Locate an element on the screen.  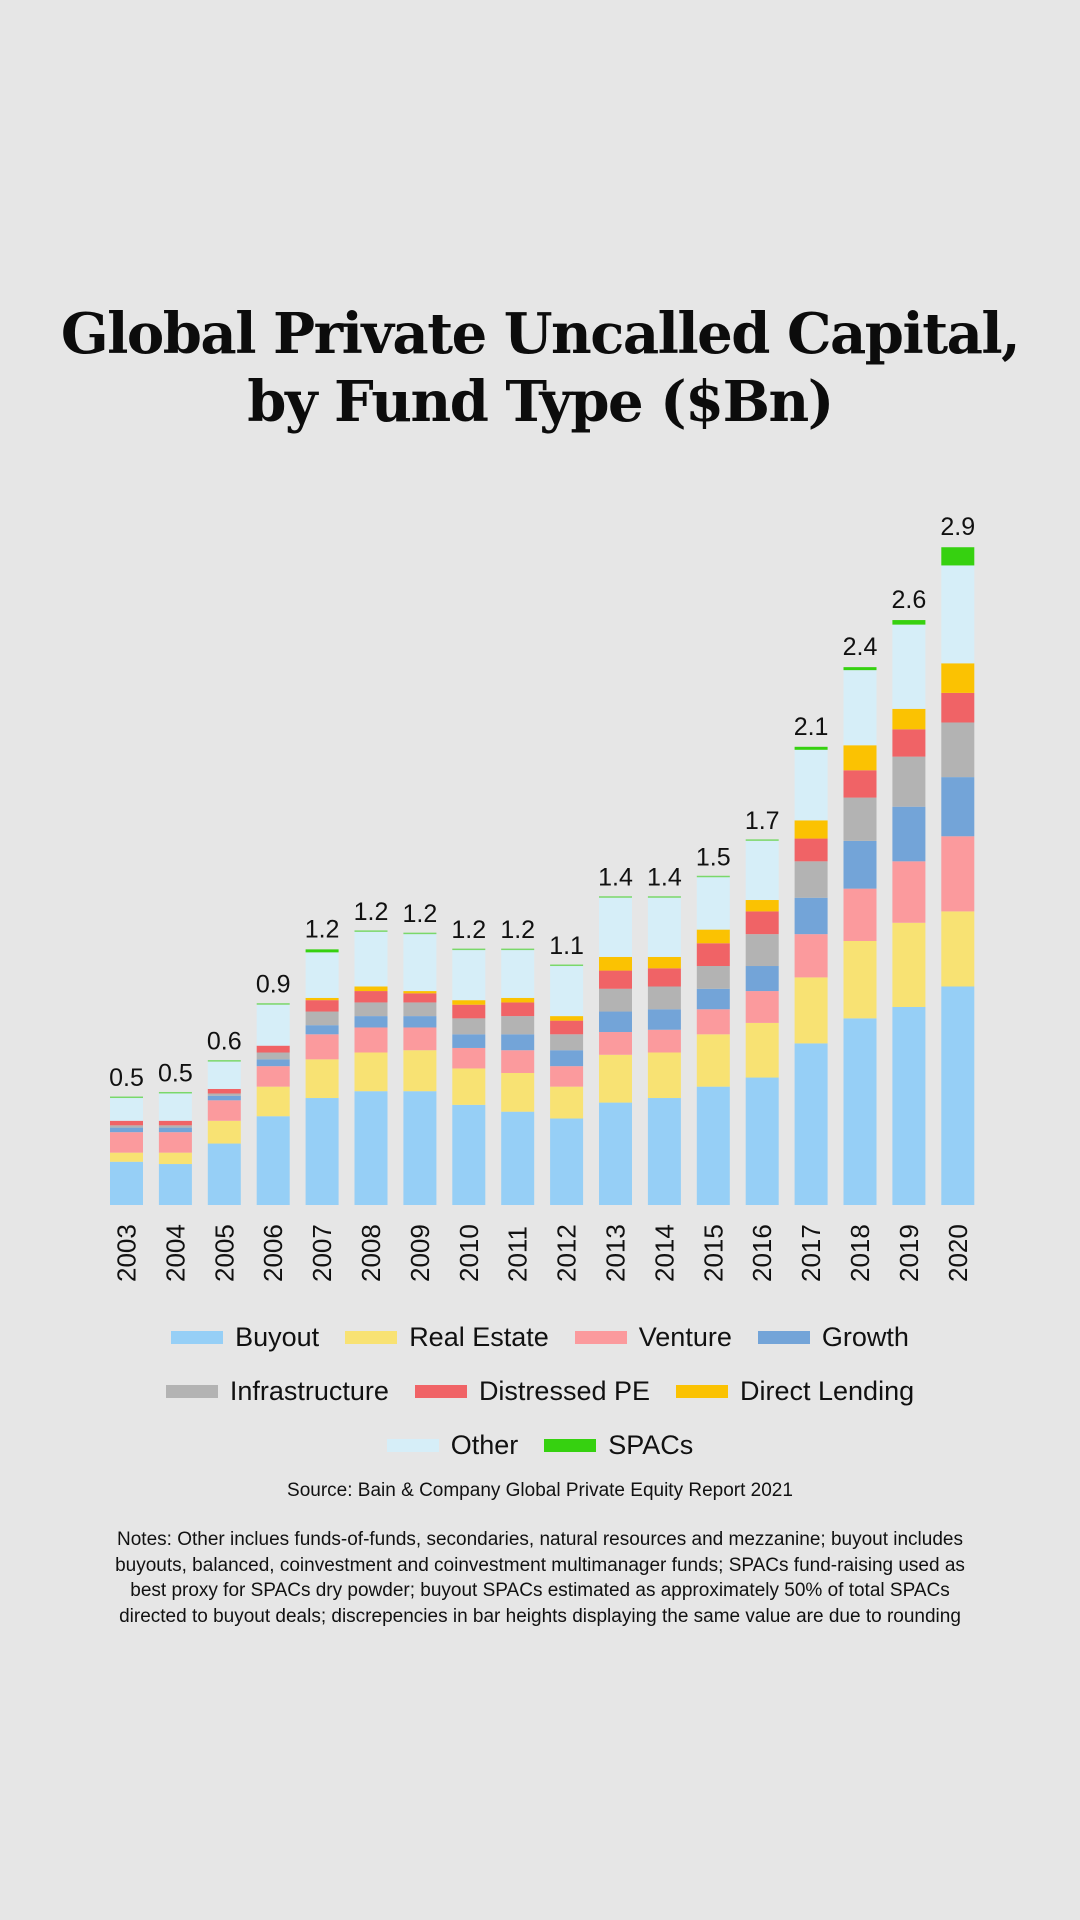
bar-2014 is located at coordinates (664, 1050).